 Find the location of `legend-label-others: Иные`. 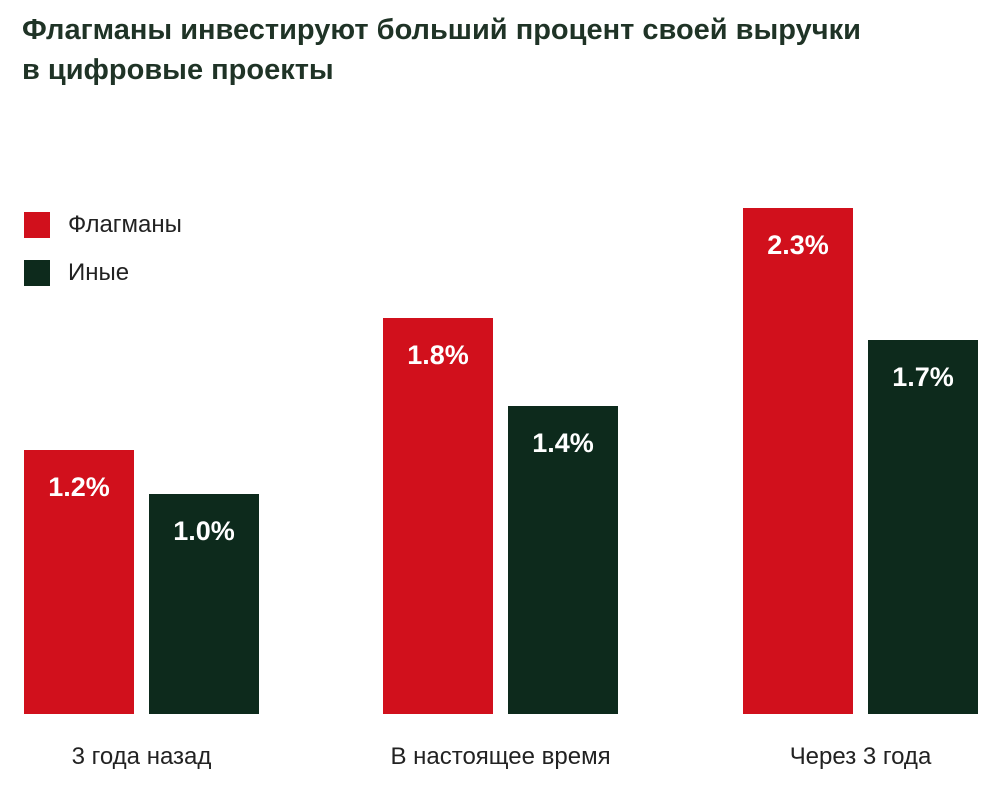

legend-label-others: Иные is located at coordinates (99, 272).